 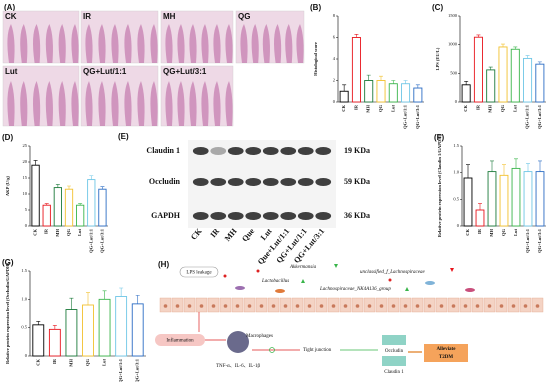 What do you see at coordinates (24, 327) in the screenshot?
I see `y-tick-label: 0.5` at bounding box center [24, 327].